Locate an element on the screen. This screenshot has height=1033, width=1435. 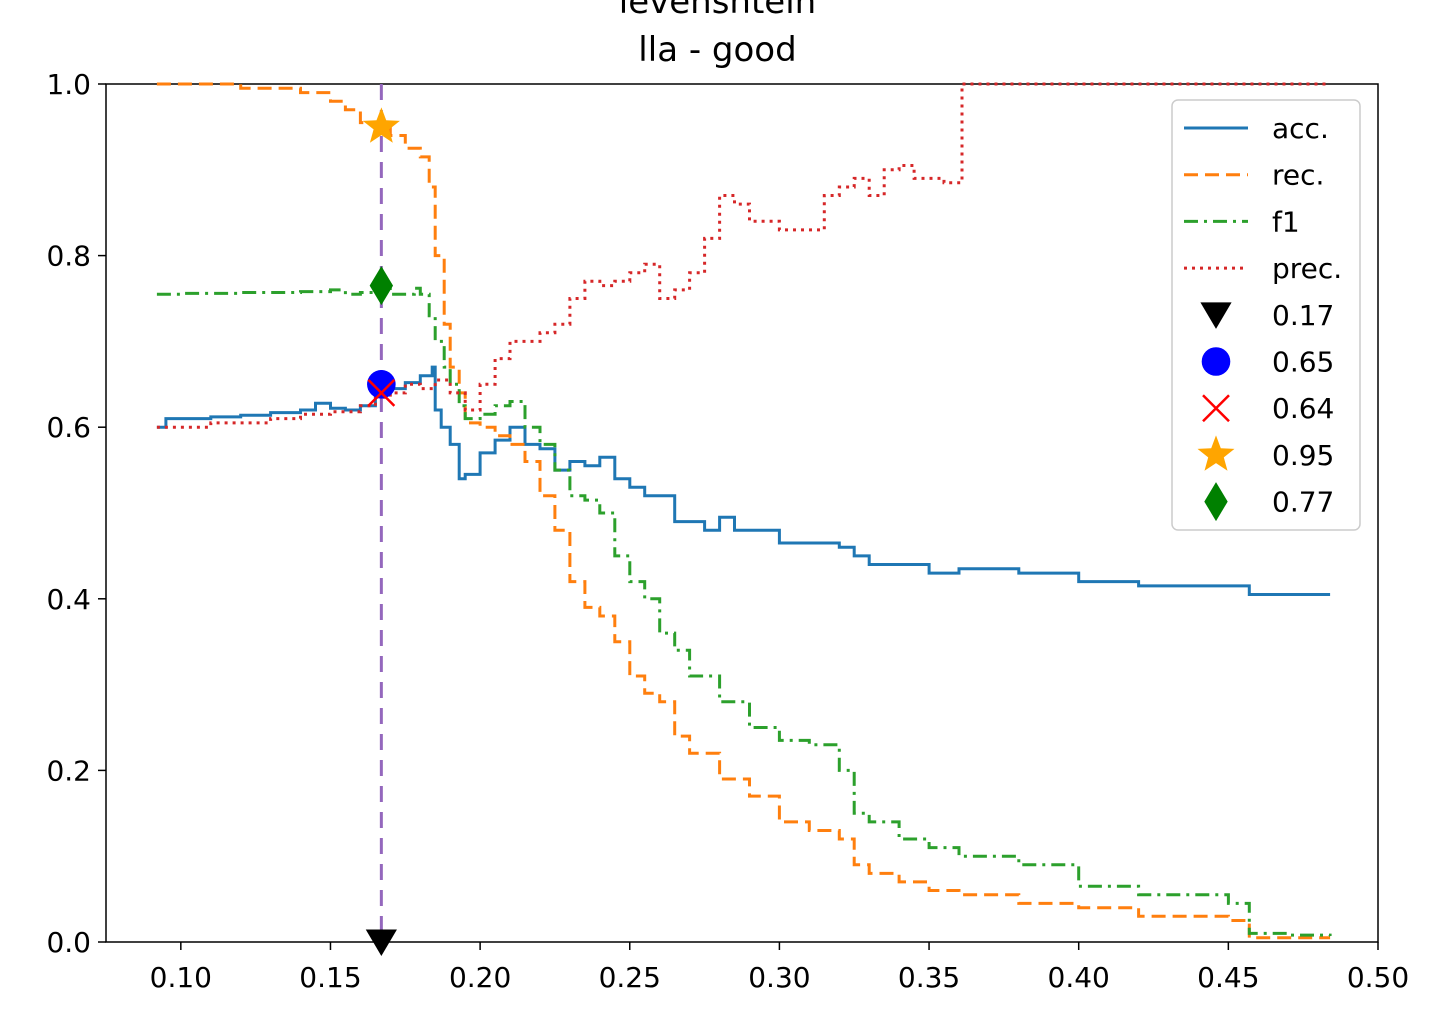
marker-star is located at coordinates (381, 125).